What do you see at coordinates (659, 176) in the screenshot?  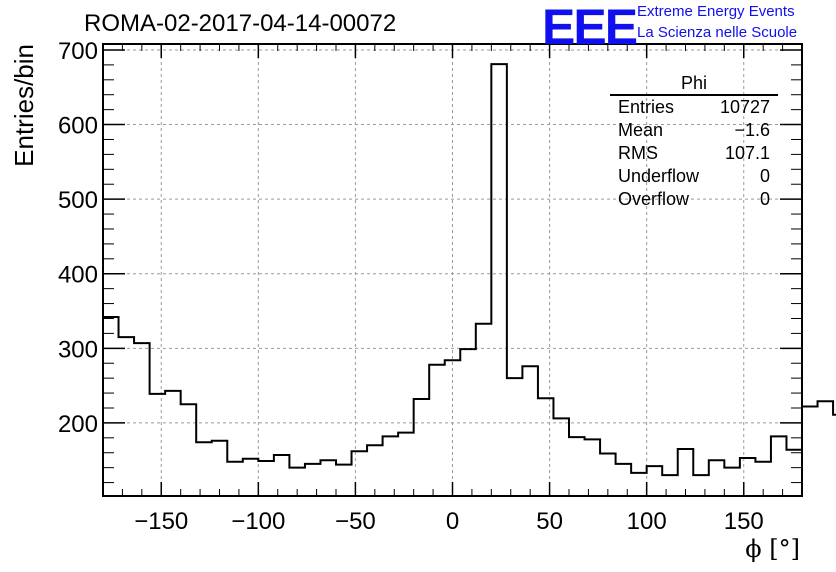 I see `stats-label: Underflow` at bounding box center [659, 176].